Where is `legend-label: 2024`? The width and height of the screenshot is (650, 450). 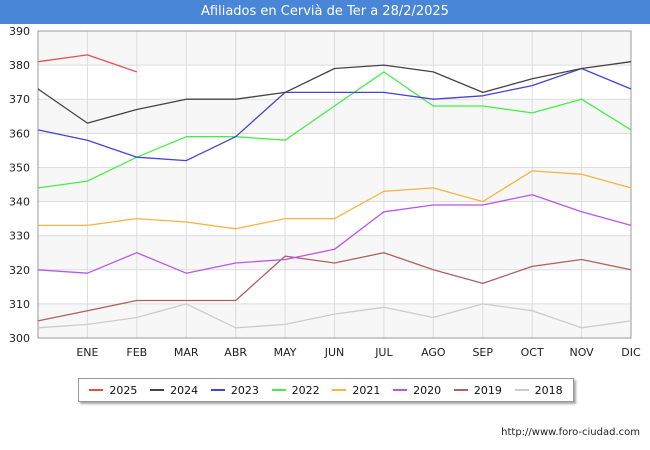 legend-label: 2024 is located at coordinates (184, 390).